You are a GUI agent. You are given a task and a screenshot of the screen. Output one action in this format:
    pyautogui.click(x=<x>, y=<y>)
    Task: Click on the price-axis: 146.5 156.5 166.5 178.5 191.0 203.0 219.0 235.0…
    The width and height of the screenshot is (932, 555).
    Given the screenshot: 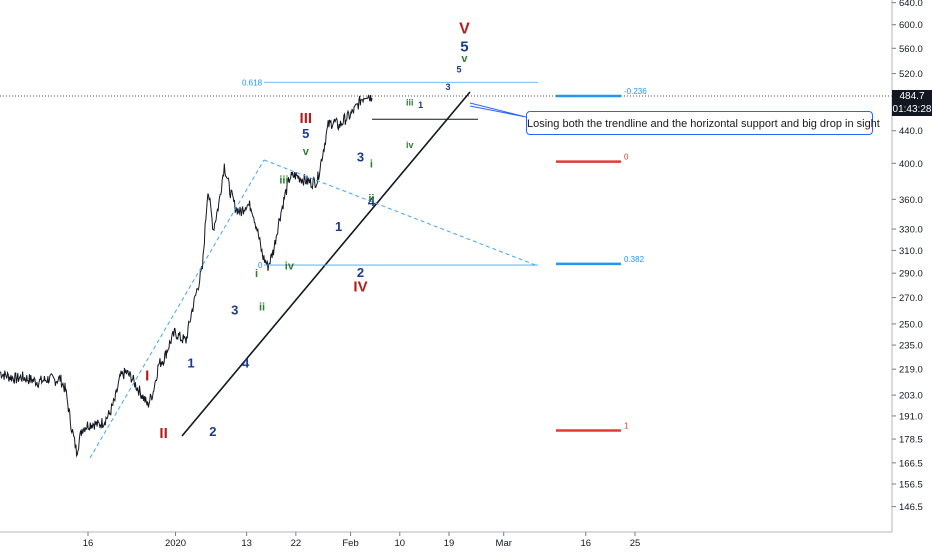 What is the action you would take?
    pyautogui.click(x=907, y=266)
    